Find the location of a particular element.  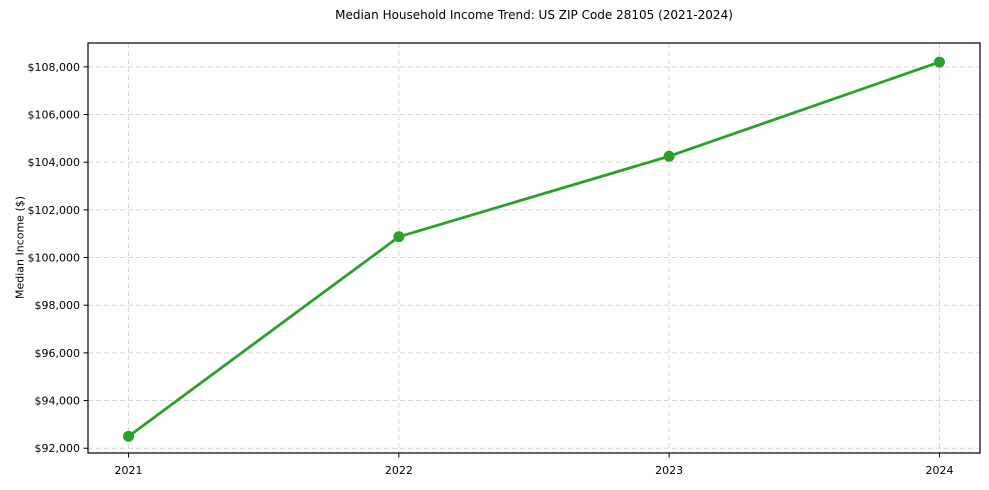

y-tick-label: $92,000 is located at coordinates (58, 448).